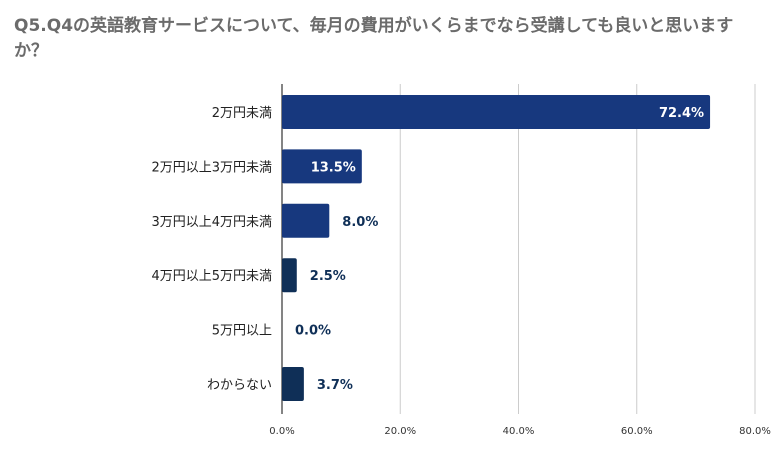 The image size is (781, 463). I want to click on category-label: わからない, so click(239, 385).